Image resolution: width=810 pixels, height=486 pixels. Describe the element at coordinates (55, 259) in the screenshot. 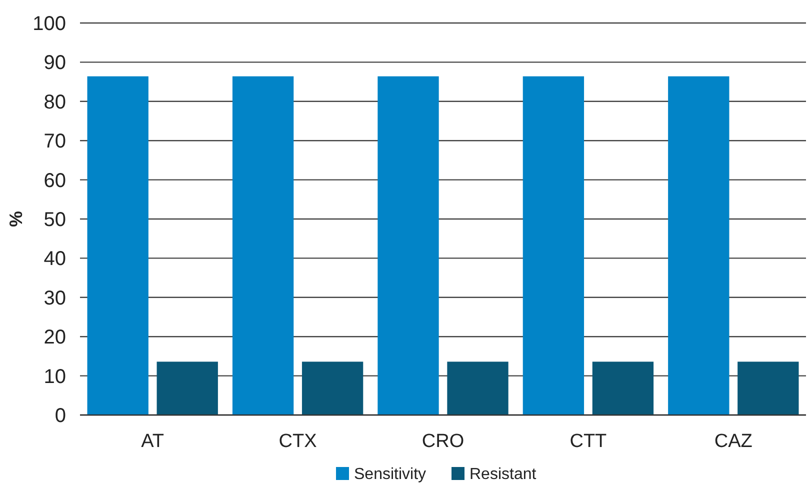

I see `y-tick-label: 40` at that location.